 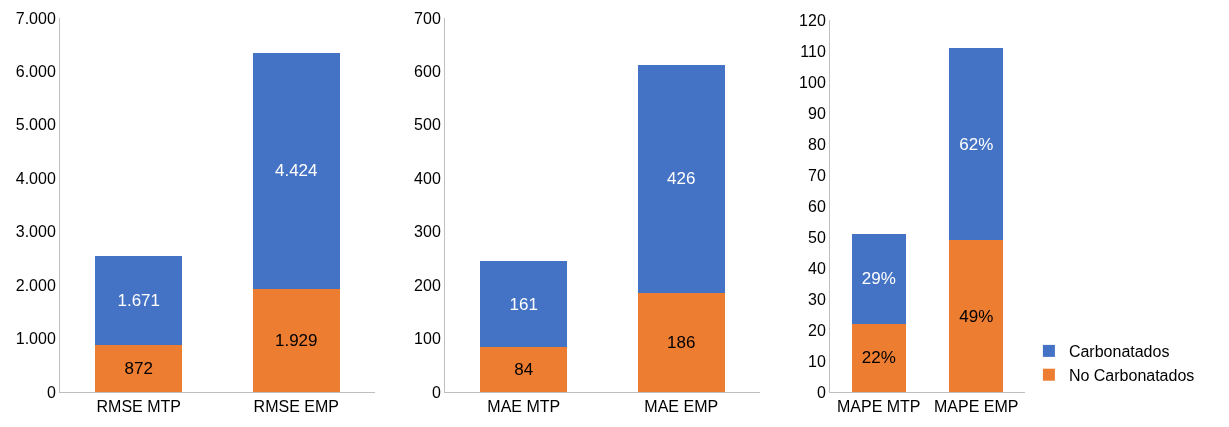 I want to click on data-label: 22%, so click(x=878, y=358).